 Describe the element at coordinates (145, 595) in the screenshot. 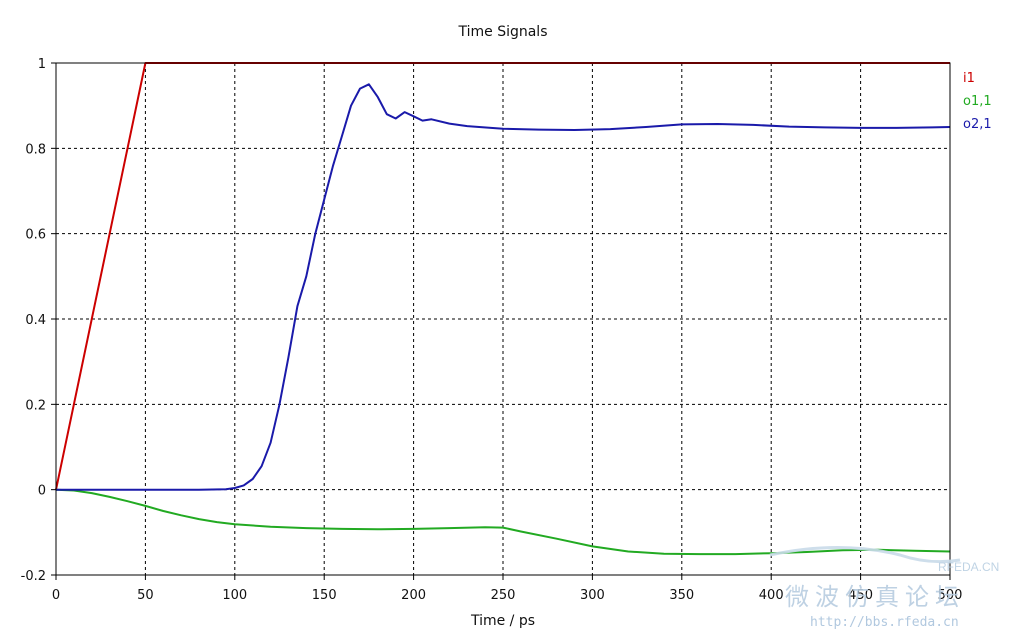

I see `x-tick-label: 50` at that location.